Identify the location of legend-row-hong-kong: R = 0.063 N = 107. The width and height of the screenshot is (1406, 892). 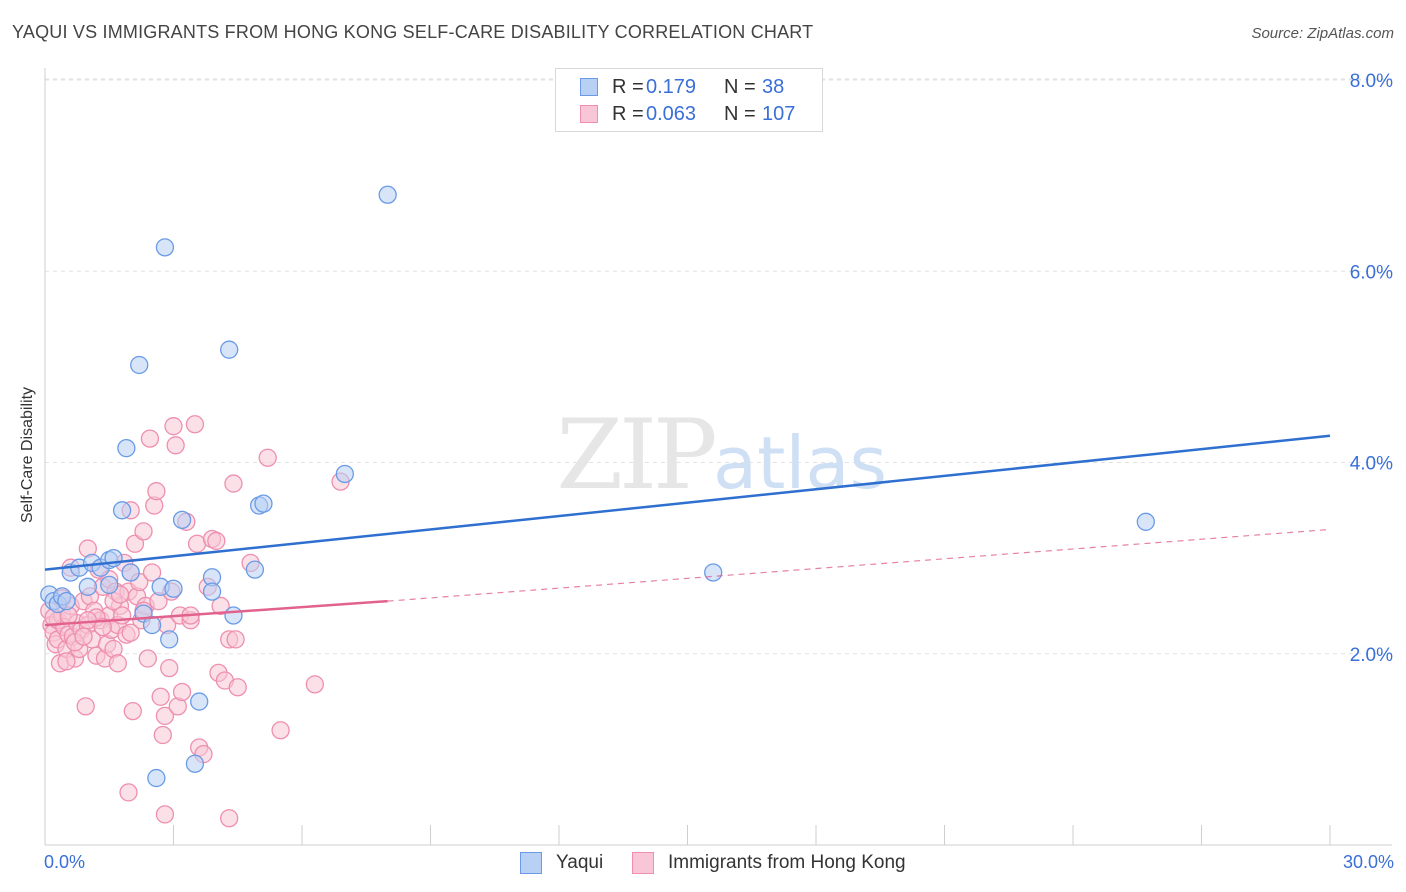
(687, 114).